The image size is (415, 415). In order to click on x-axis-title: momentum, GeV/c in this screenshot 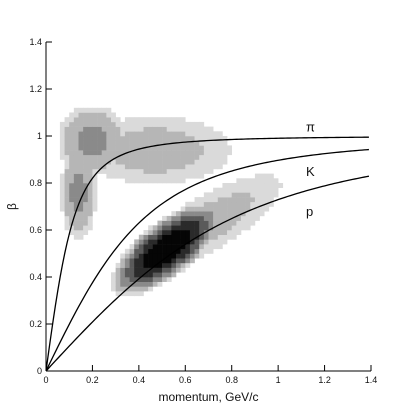, I will do `click(208, 397)`.